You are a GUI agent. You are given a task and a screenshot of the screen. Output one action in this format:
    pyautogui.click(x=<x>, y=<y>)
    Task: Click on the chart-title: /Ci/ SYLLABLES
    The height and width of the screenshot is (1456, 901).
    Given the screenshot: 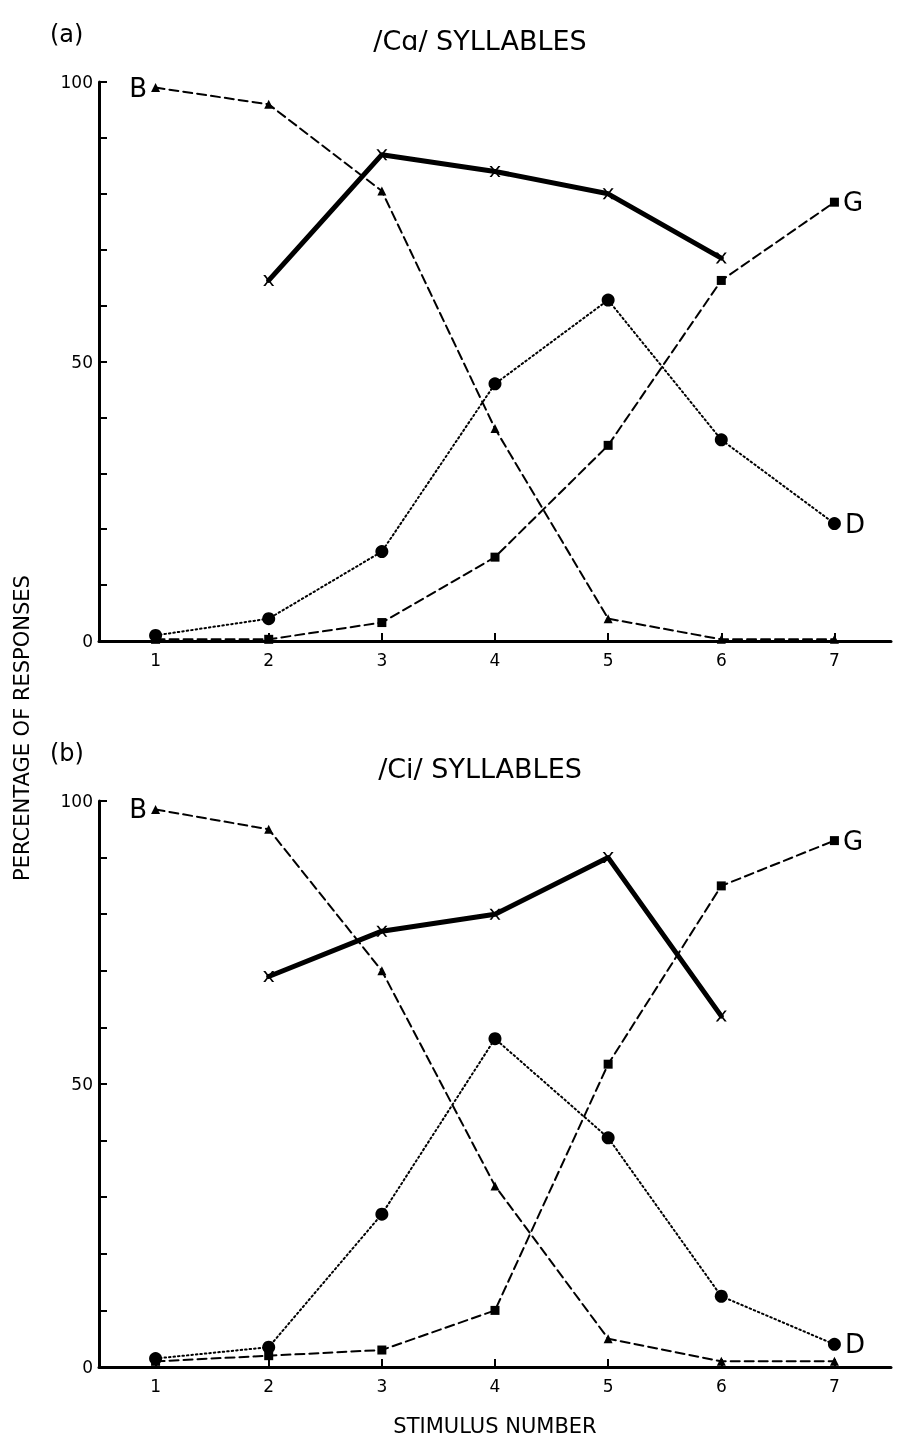 What is the action you would take?
    pyautogui.click(x=480, y=768)
    